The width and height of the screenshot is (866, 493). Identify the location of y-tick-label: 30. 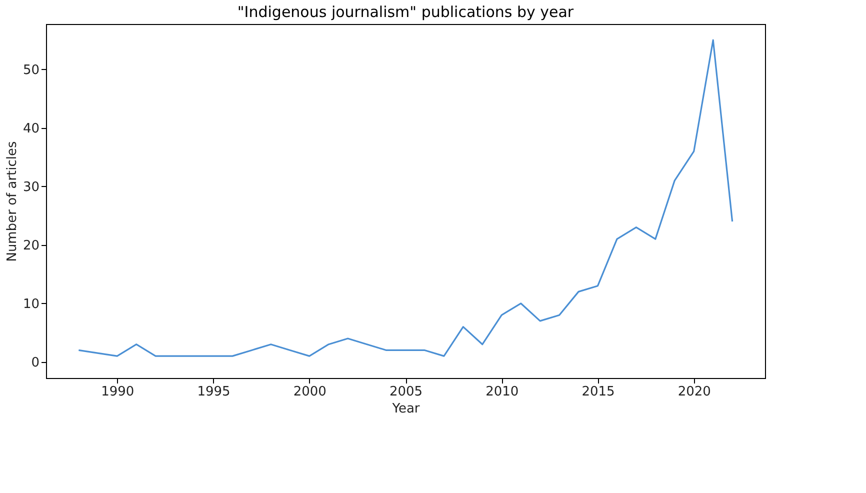
(31, 187).